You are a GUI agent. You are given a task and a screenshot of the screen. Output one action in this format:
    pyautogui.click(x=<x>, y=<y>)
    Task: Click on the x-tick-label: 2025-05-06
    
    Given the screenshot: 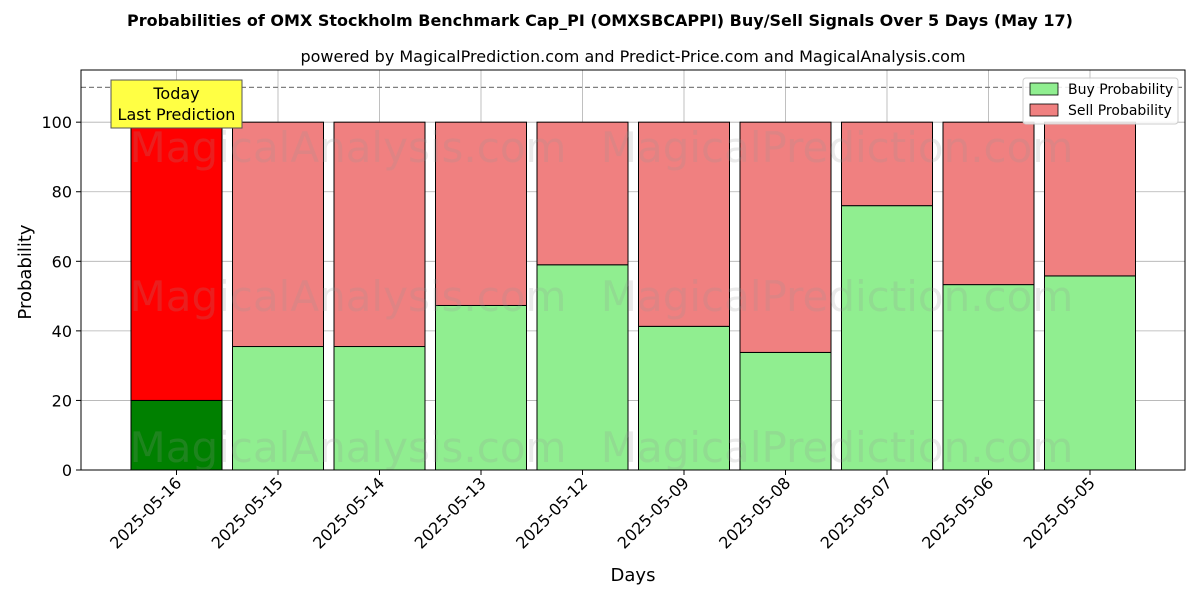 What is the action you would take?
    pyautogui.click(x=957, y=512)
    